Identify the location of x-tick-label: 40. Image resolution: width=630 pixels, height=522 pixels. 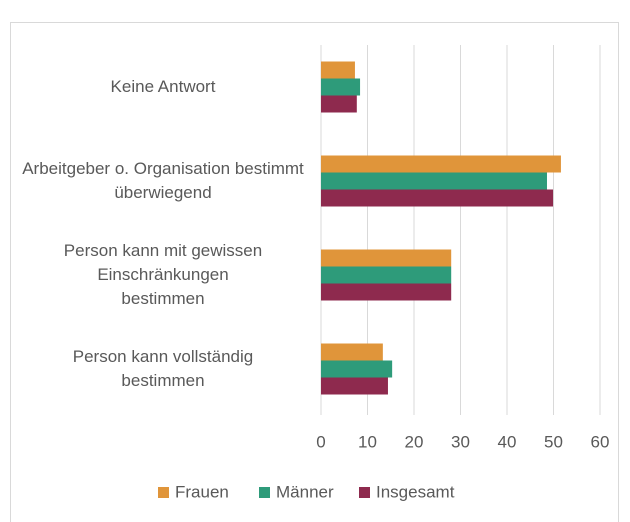
(507, 441).